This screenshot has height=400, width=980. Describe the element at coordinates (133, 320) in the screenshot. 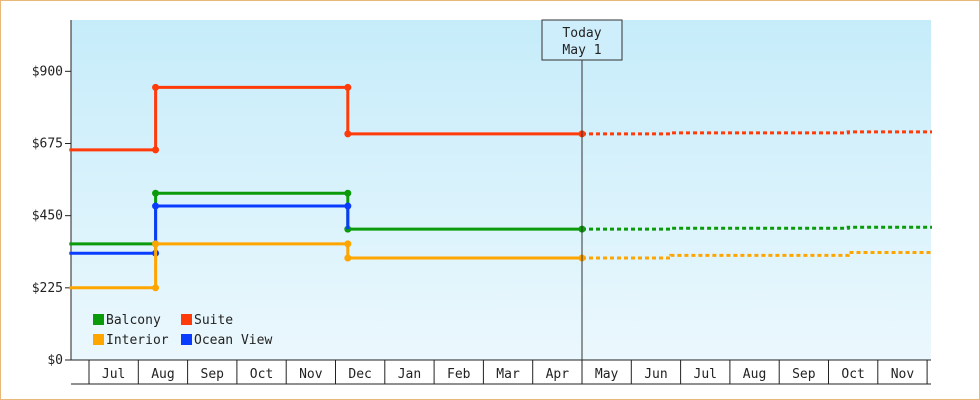

I see `legend-label: Balcony` at that location.